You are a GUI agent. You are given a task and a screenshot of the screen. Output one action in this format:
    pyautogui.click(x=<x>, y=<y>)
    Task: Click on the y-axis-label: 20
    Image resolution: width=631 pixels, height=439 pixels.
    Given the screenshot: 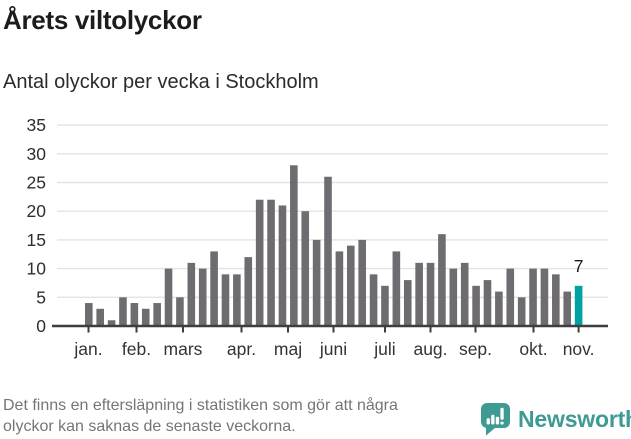 What is the action you would take?
    pyautogui.click(x=37, y=211)
    